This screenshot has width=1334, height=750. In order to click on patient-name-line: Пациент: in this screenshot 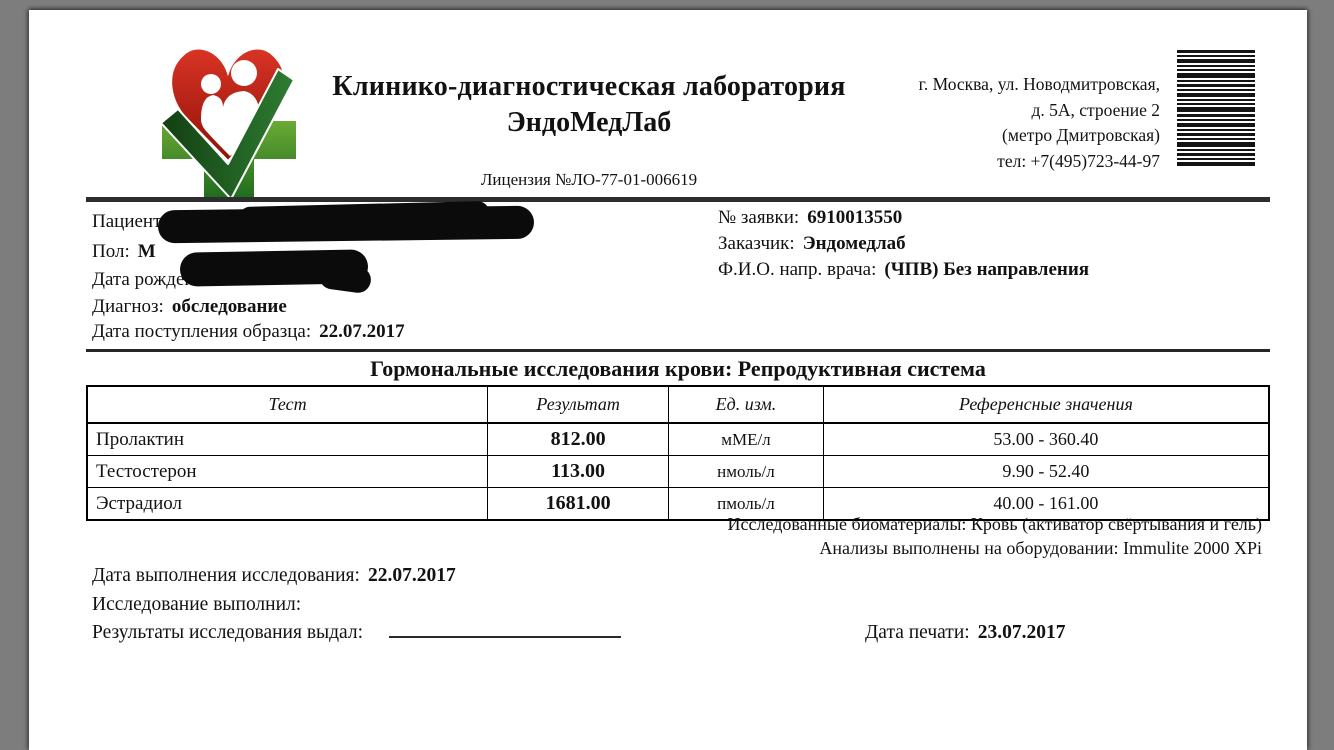, I will do `click(129, 222)`.